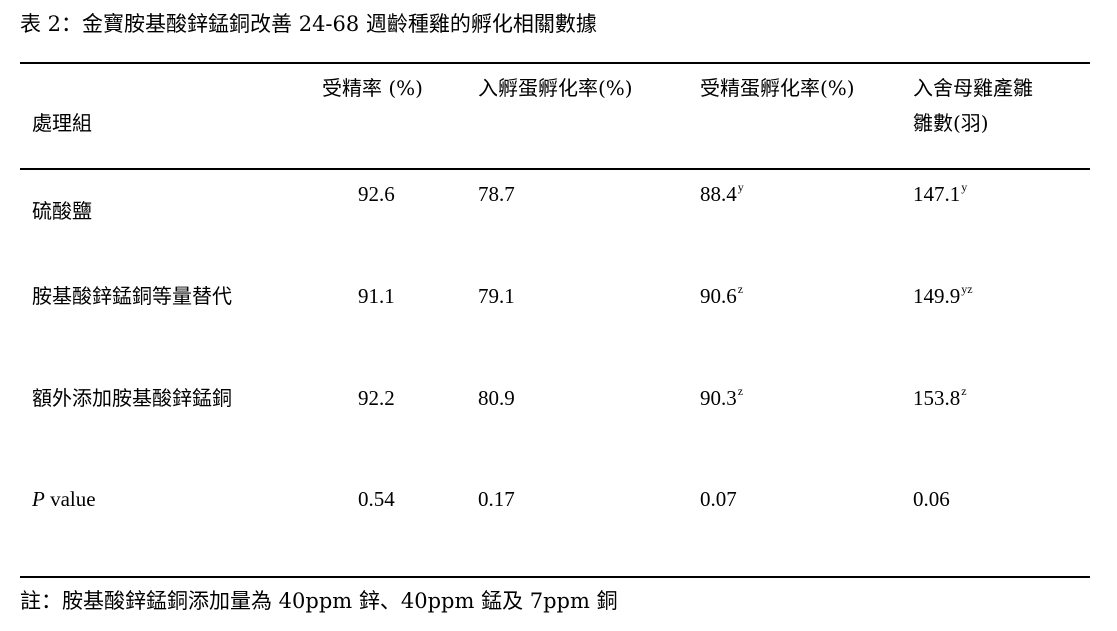 This screenshot has width=1117, height=631. Describe the element at coordinates (718, 499) in the screenshot. I see `pvalue-hatch-fertile: 0.07` at that location.